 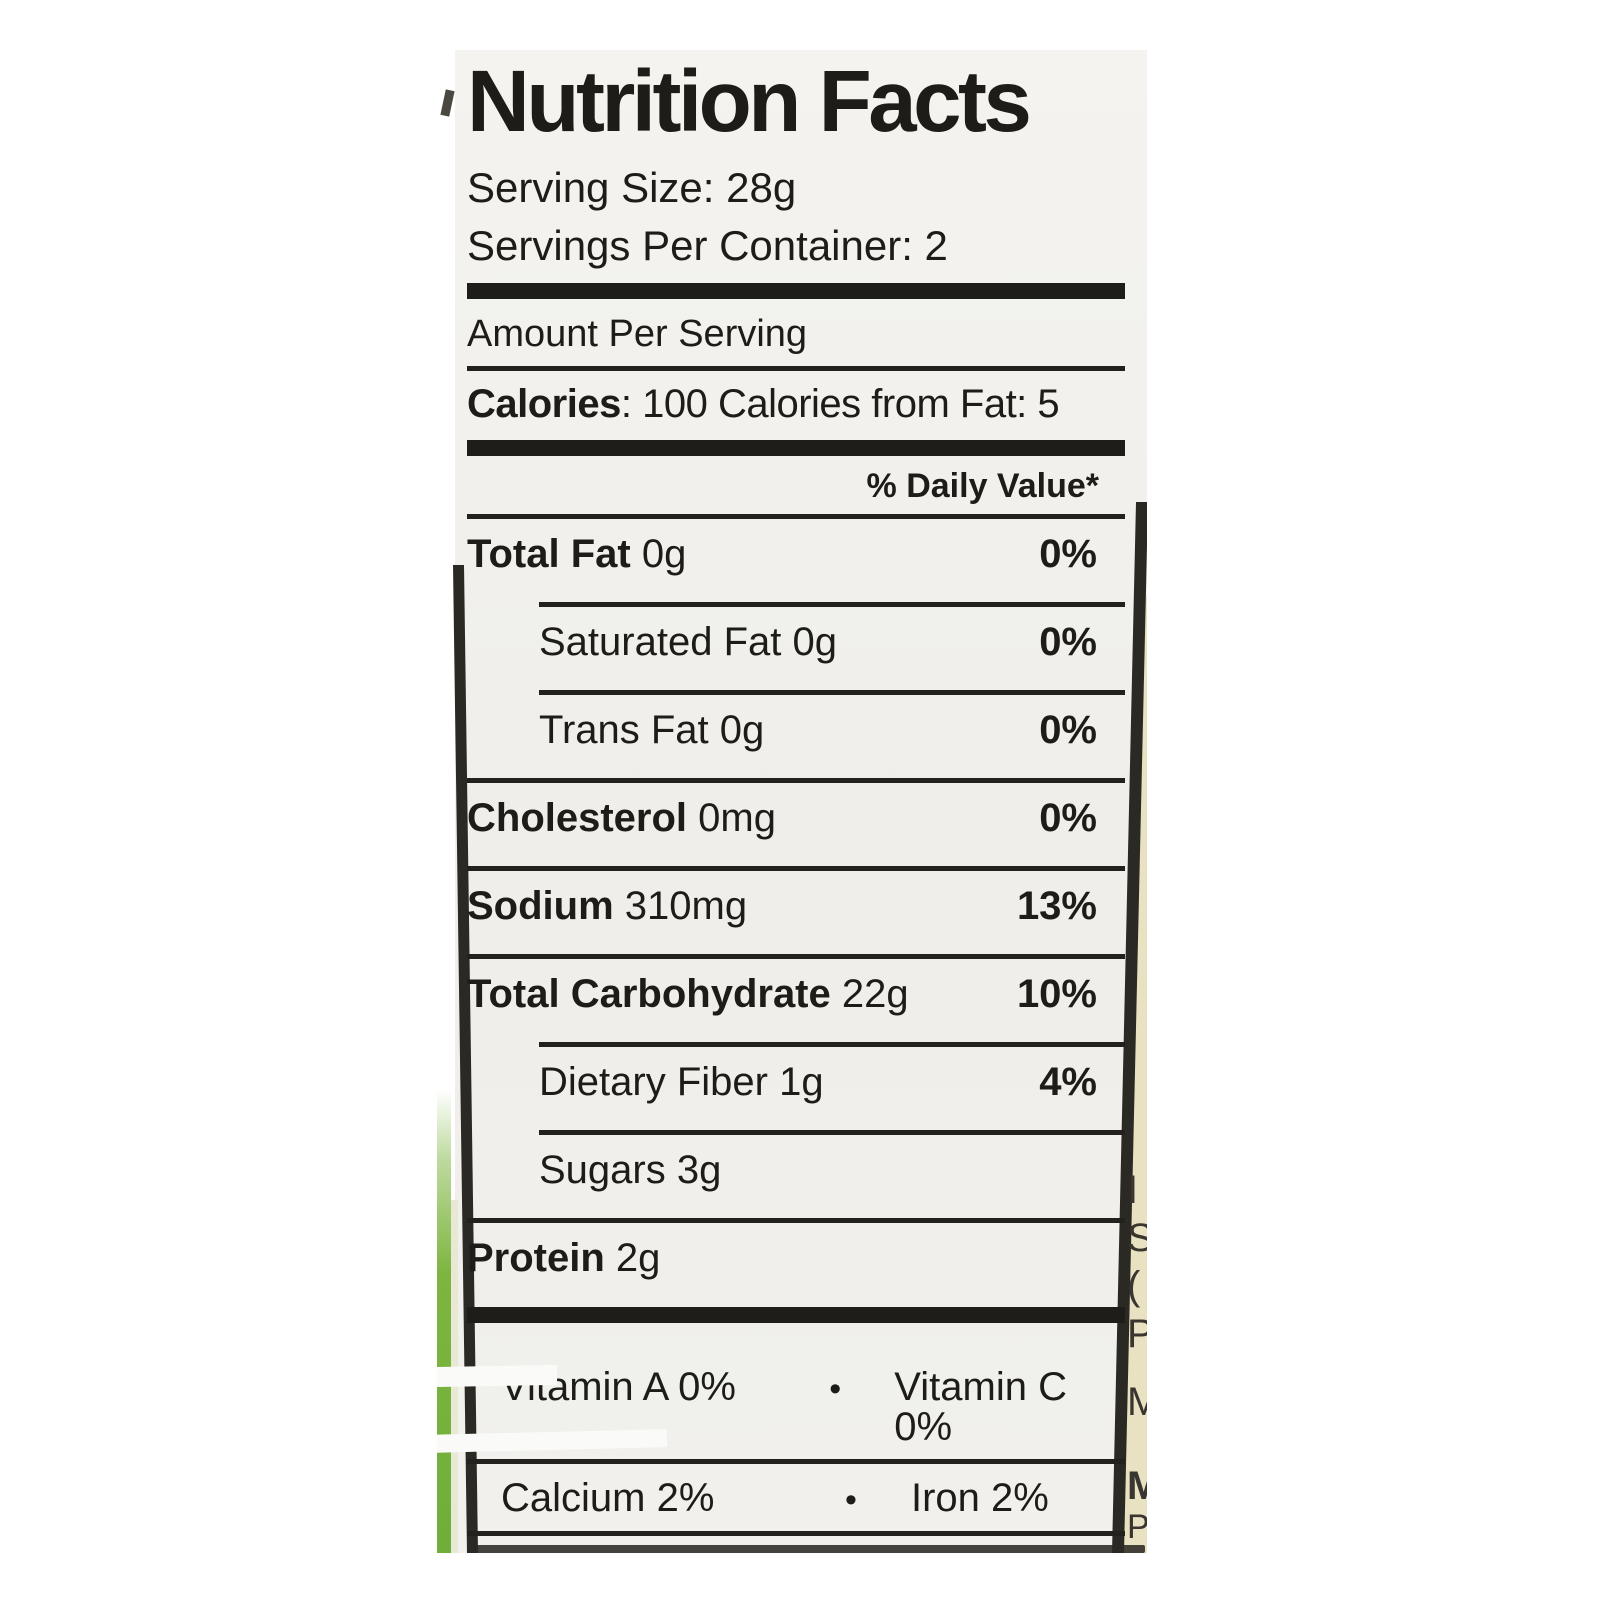 I want to click on calcium-value: Calcium 2%, so click(x=608, y=1498).